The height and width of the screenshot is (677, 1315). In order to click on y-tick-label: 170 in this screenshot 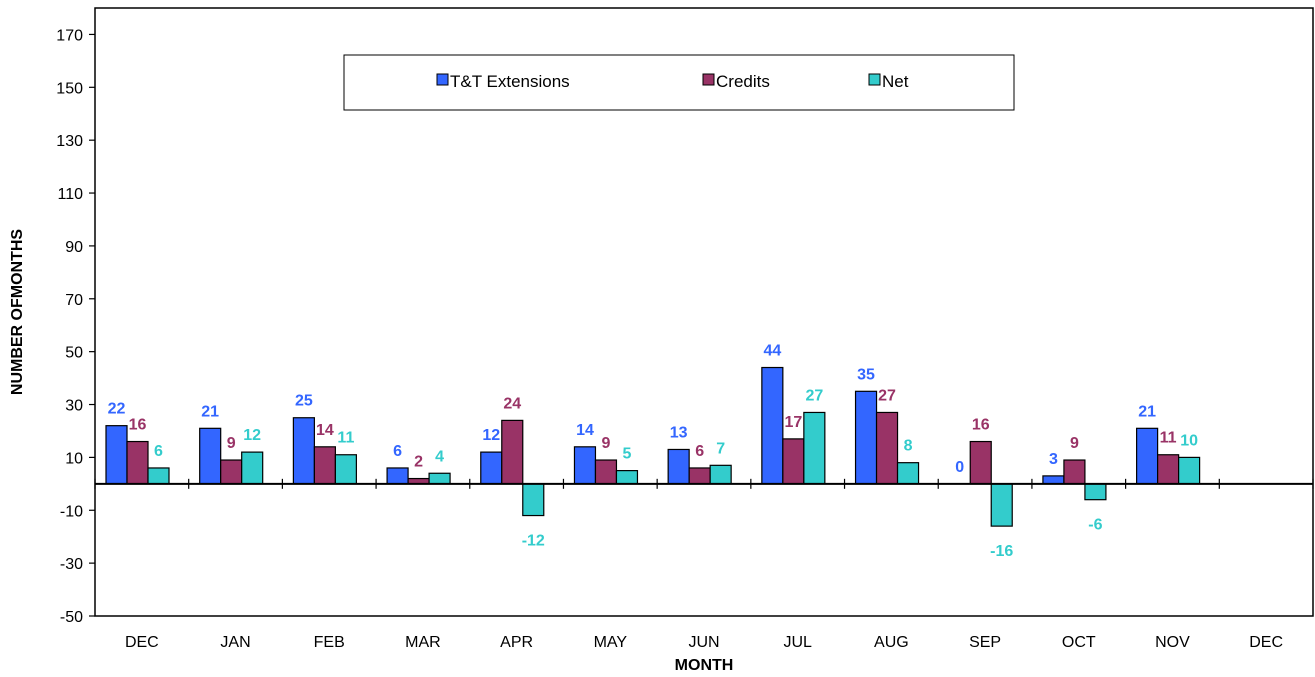, I will do `click(69, 35)`.